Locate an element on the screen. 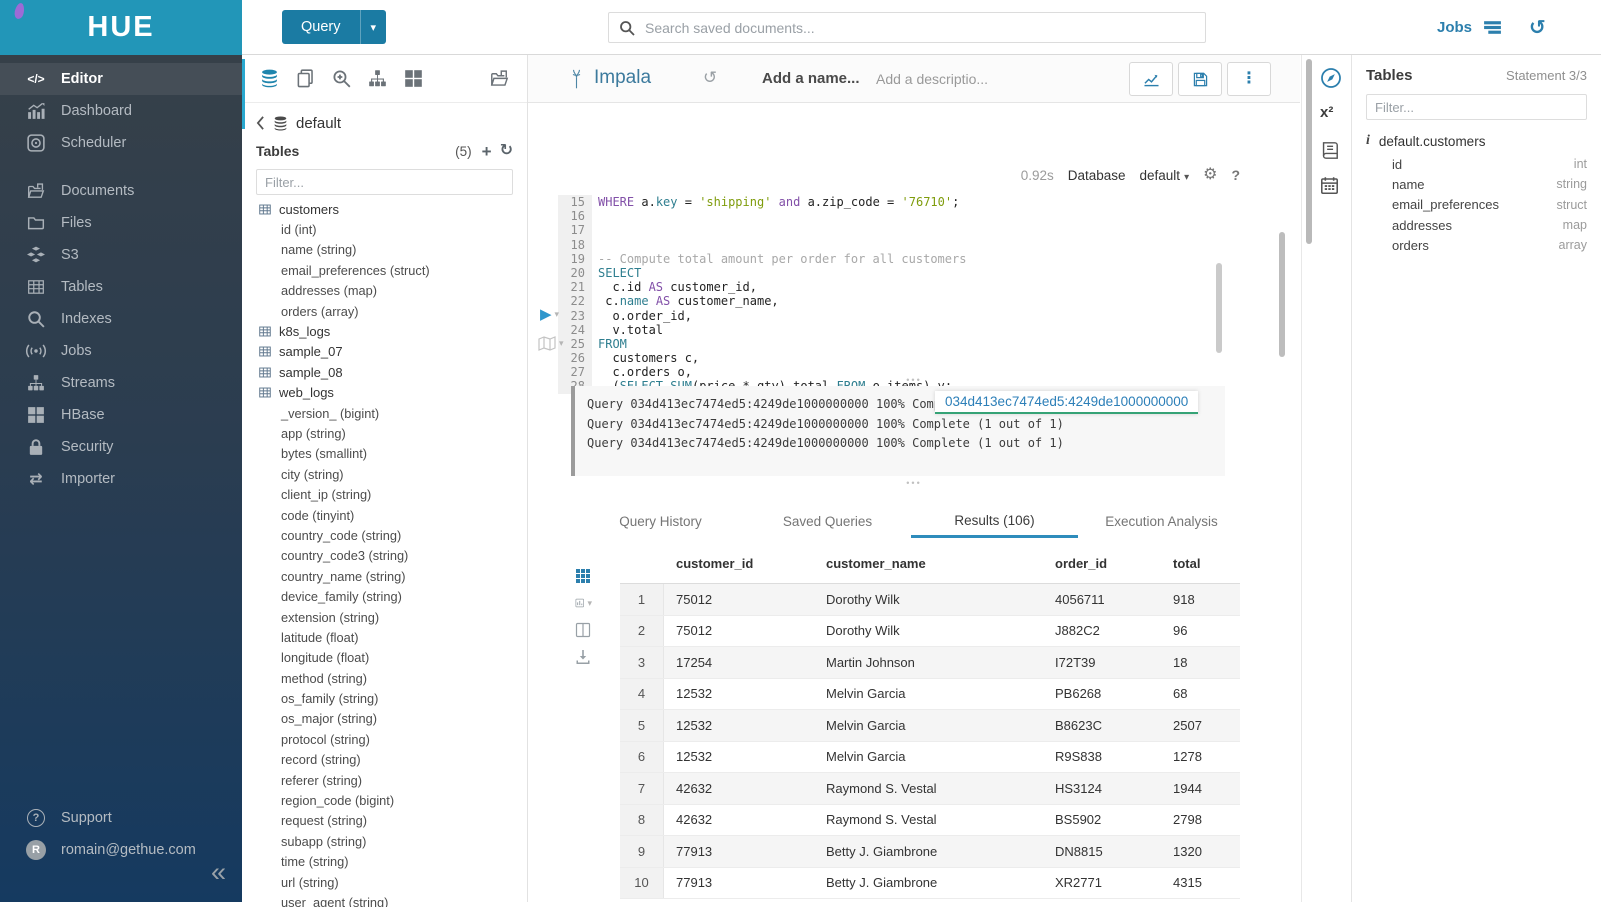  documents-source-icon is located at coordinates (305, 78).